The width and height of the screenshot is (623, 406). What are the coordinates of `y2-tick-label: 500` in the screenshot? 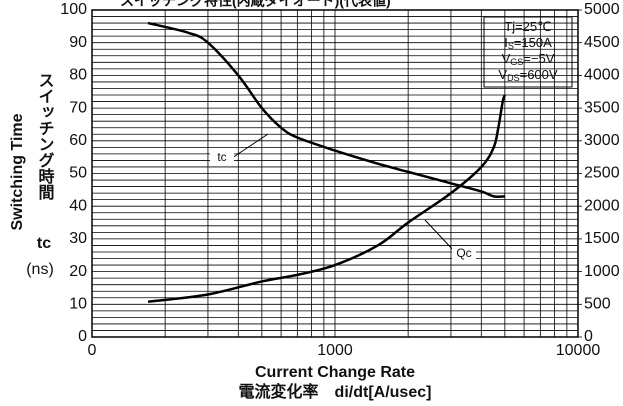 It's located at (597, 304).